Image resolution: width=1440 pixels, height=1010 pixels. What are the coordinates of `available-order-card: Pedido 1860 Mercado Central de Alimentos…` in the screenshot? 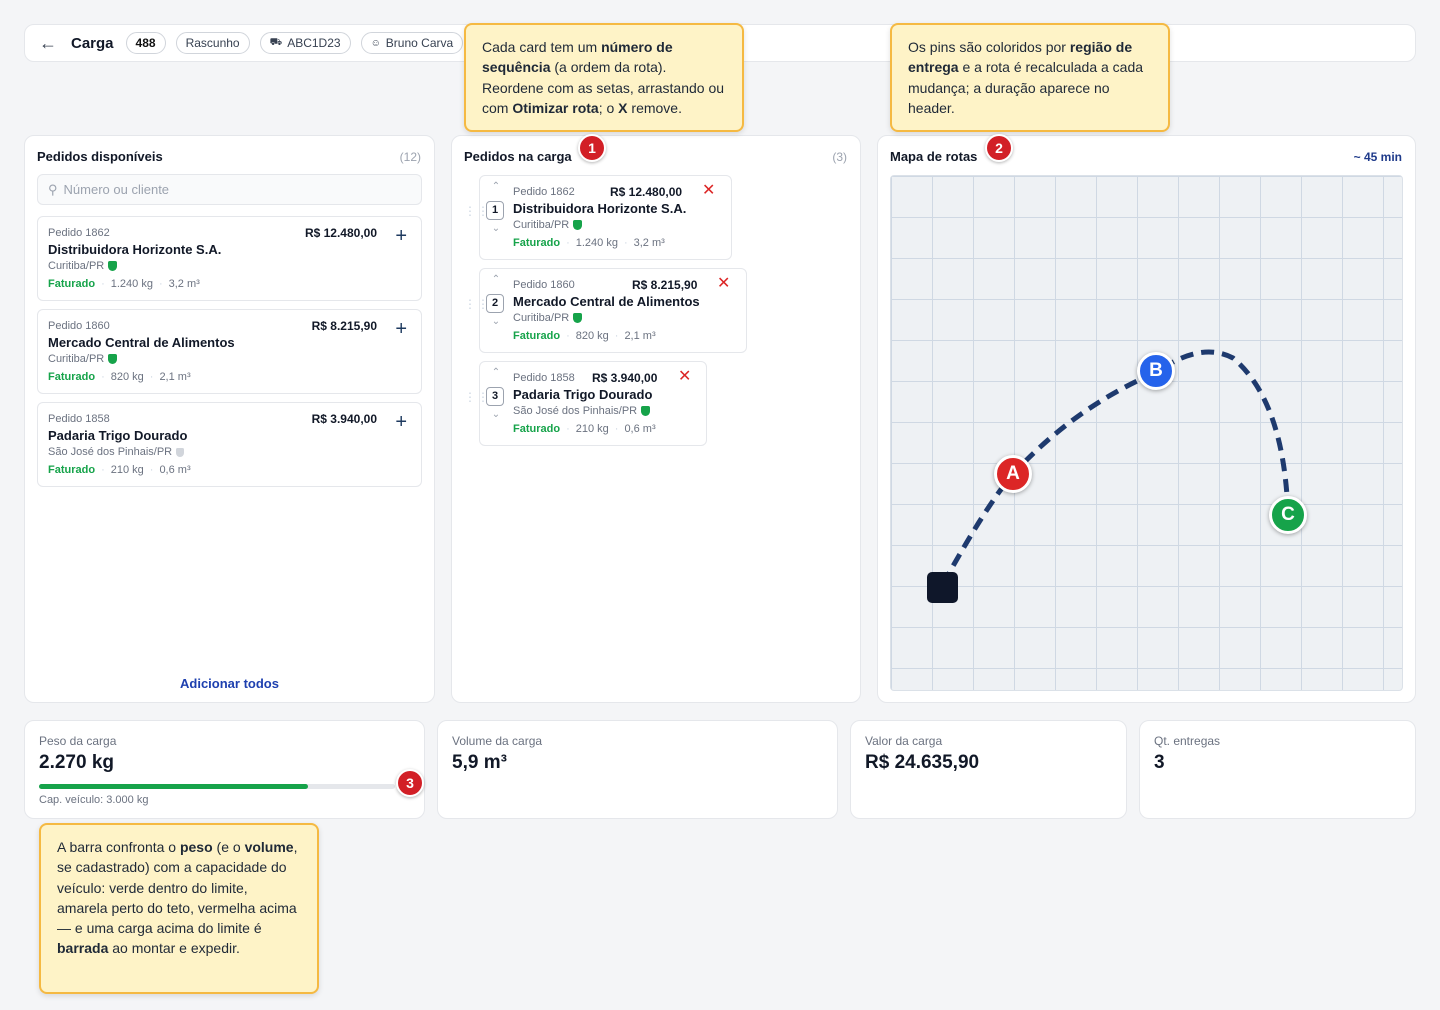 It's located at (229, 351).